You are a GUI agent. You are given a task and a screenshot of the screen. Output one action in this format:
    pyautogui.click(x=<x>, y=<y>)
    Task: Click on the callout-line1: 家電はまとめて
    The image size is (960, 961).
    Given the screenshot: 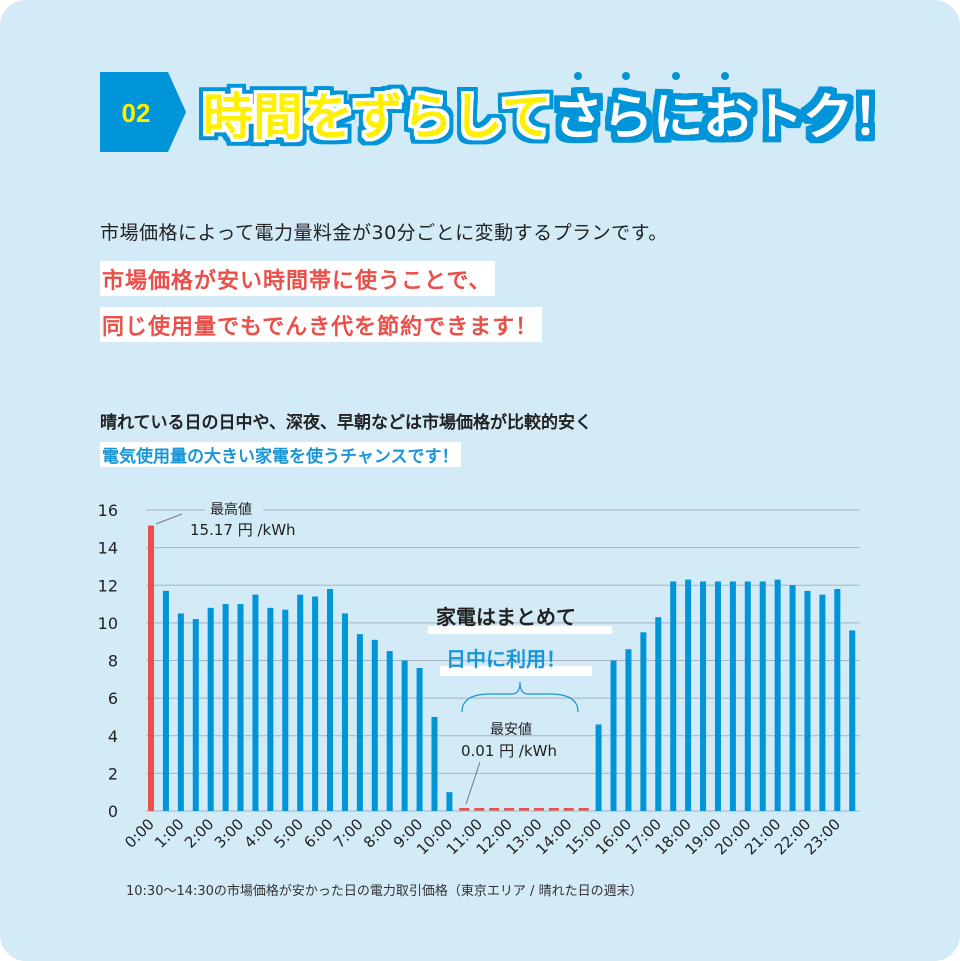 What is the action you would take?
    pyautogui.click(x=506, y=617)
    